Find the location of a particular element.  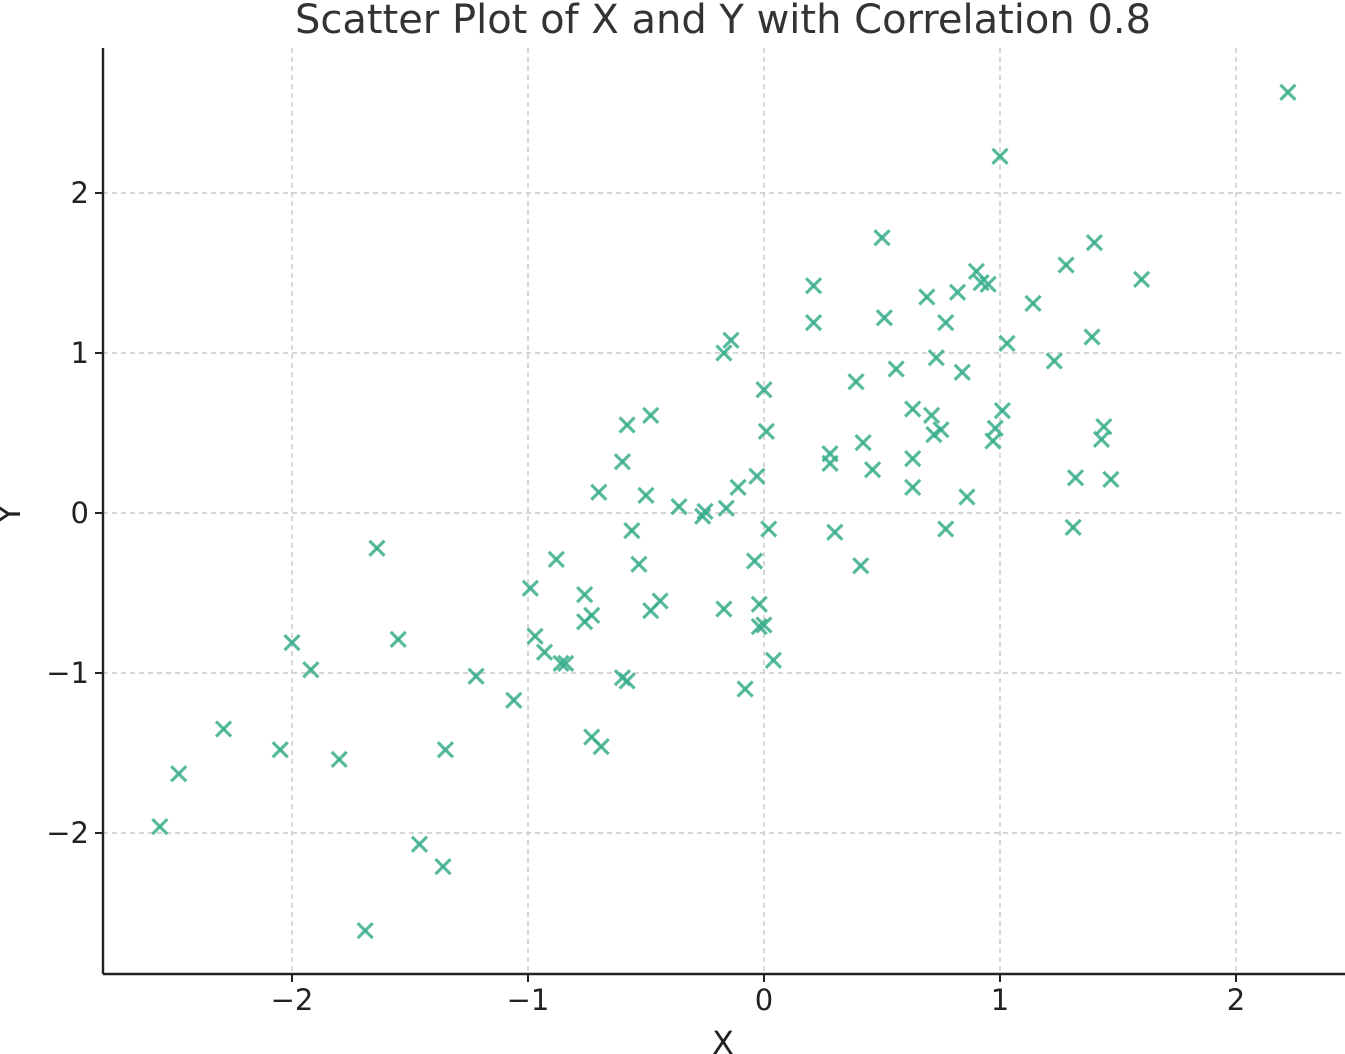

x-tick-label: −2 is located at coordinates (292, 1000).